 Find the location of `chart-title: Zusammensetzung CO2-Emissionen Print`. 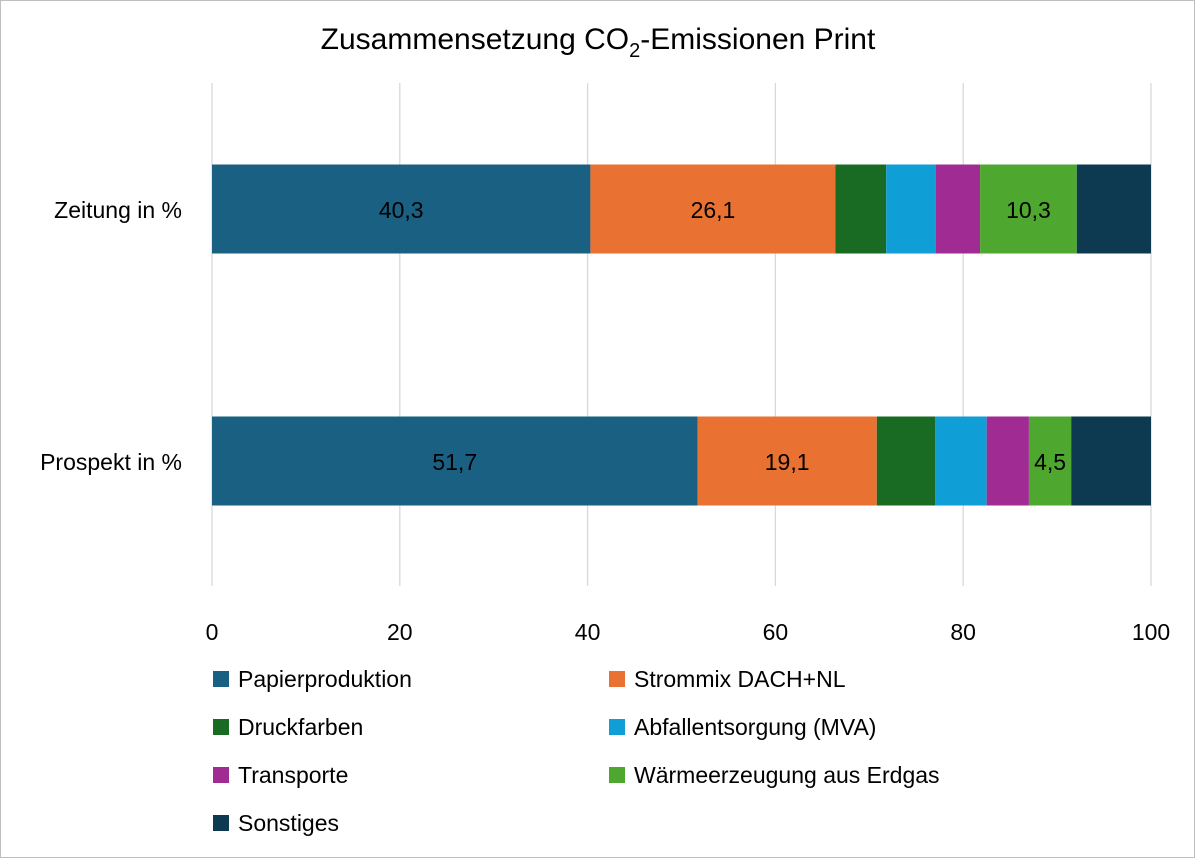

chart-title: Zusammensetzung CO2-Emissionen Print is located at coordinates (598, 42).